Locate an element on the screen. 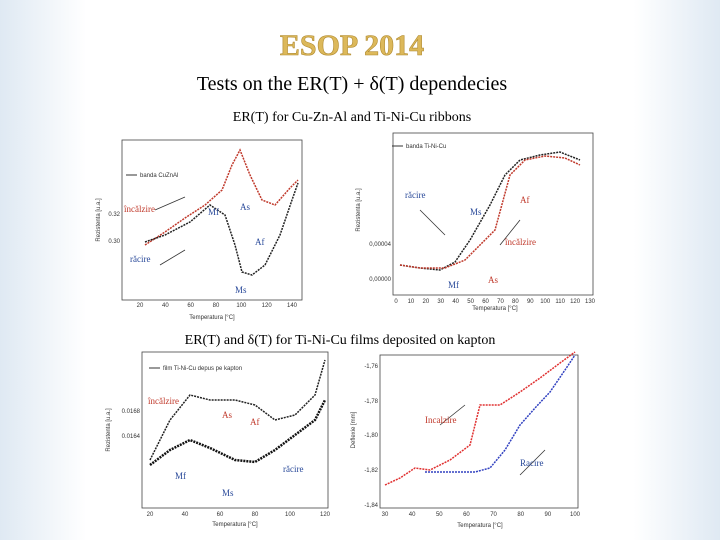 The image size is (720, 540). y-tick-label: -1,84 is located at coordinates (371, 506).